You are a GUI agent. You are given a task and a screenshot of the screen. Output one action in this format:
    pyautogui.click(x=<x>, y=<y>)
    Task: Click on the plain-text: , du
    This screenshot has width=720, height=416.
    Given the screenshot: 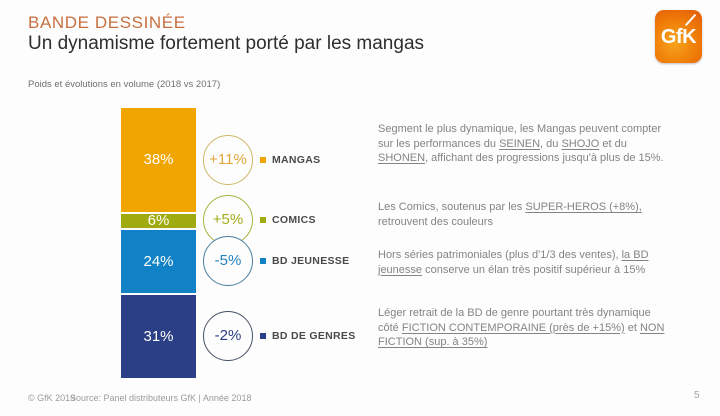 What is the action you would take?
    pyautogui.click(x=551, y=143)
    